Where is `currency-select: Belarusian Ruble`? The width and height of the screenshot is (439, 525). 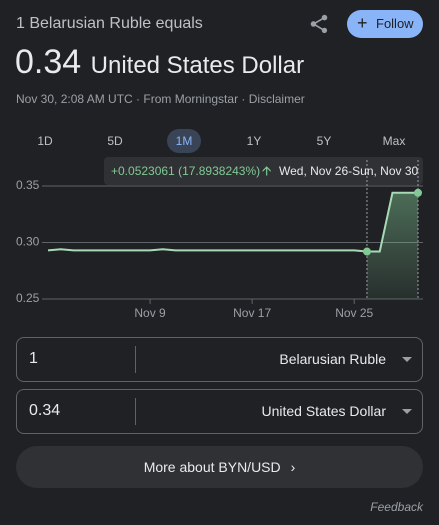 currency-select: Belarusian Ruble is located at coordinates (332, 359).